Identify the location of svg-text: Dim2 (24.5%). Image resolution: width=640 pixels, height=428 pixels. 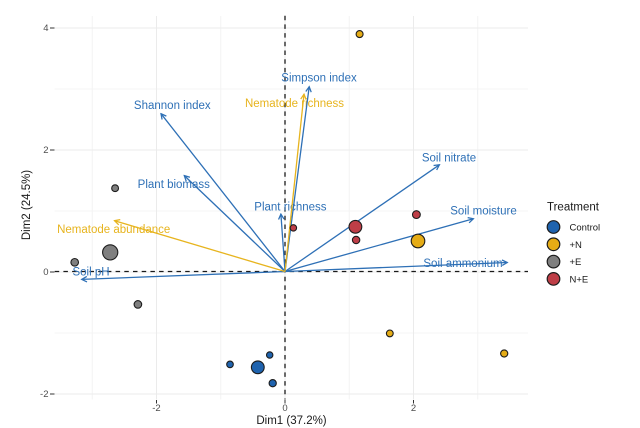
(27, 205).